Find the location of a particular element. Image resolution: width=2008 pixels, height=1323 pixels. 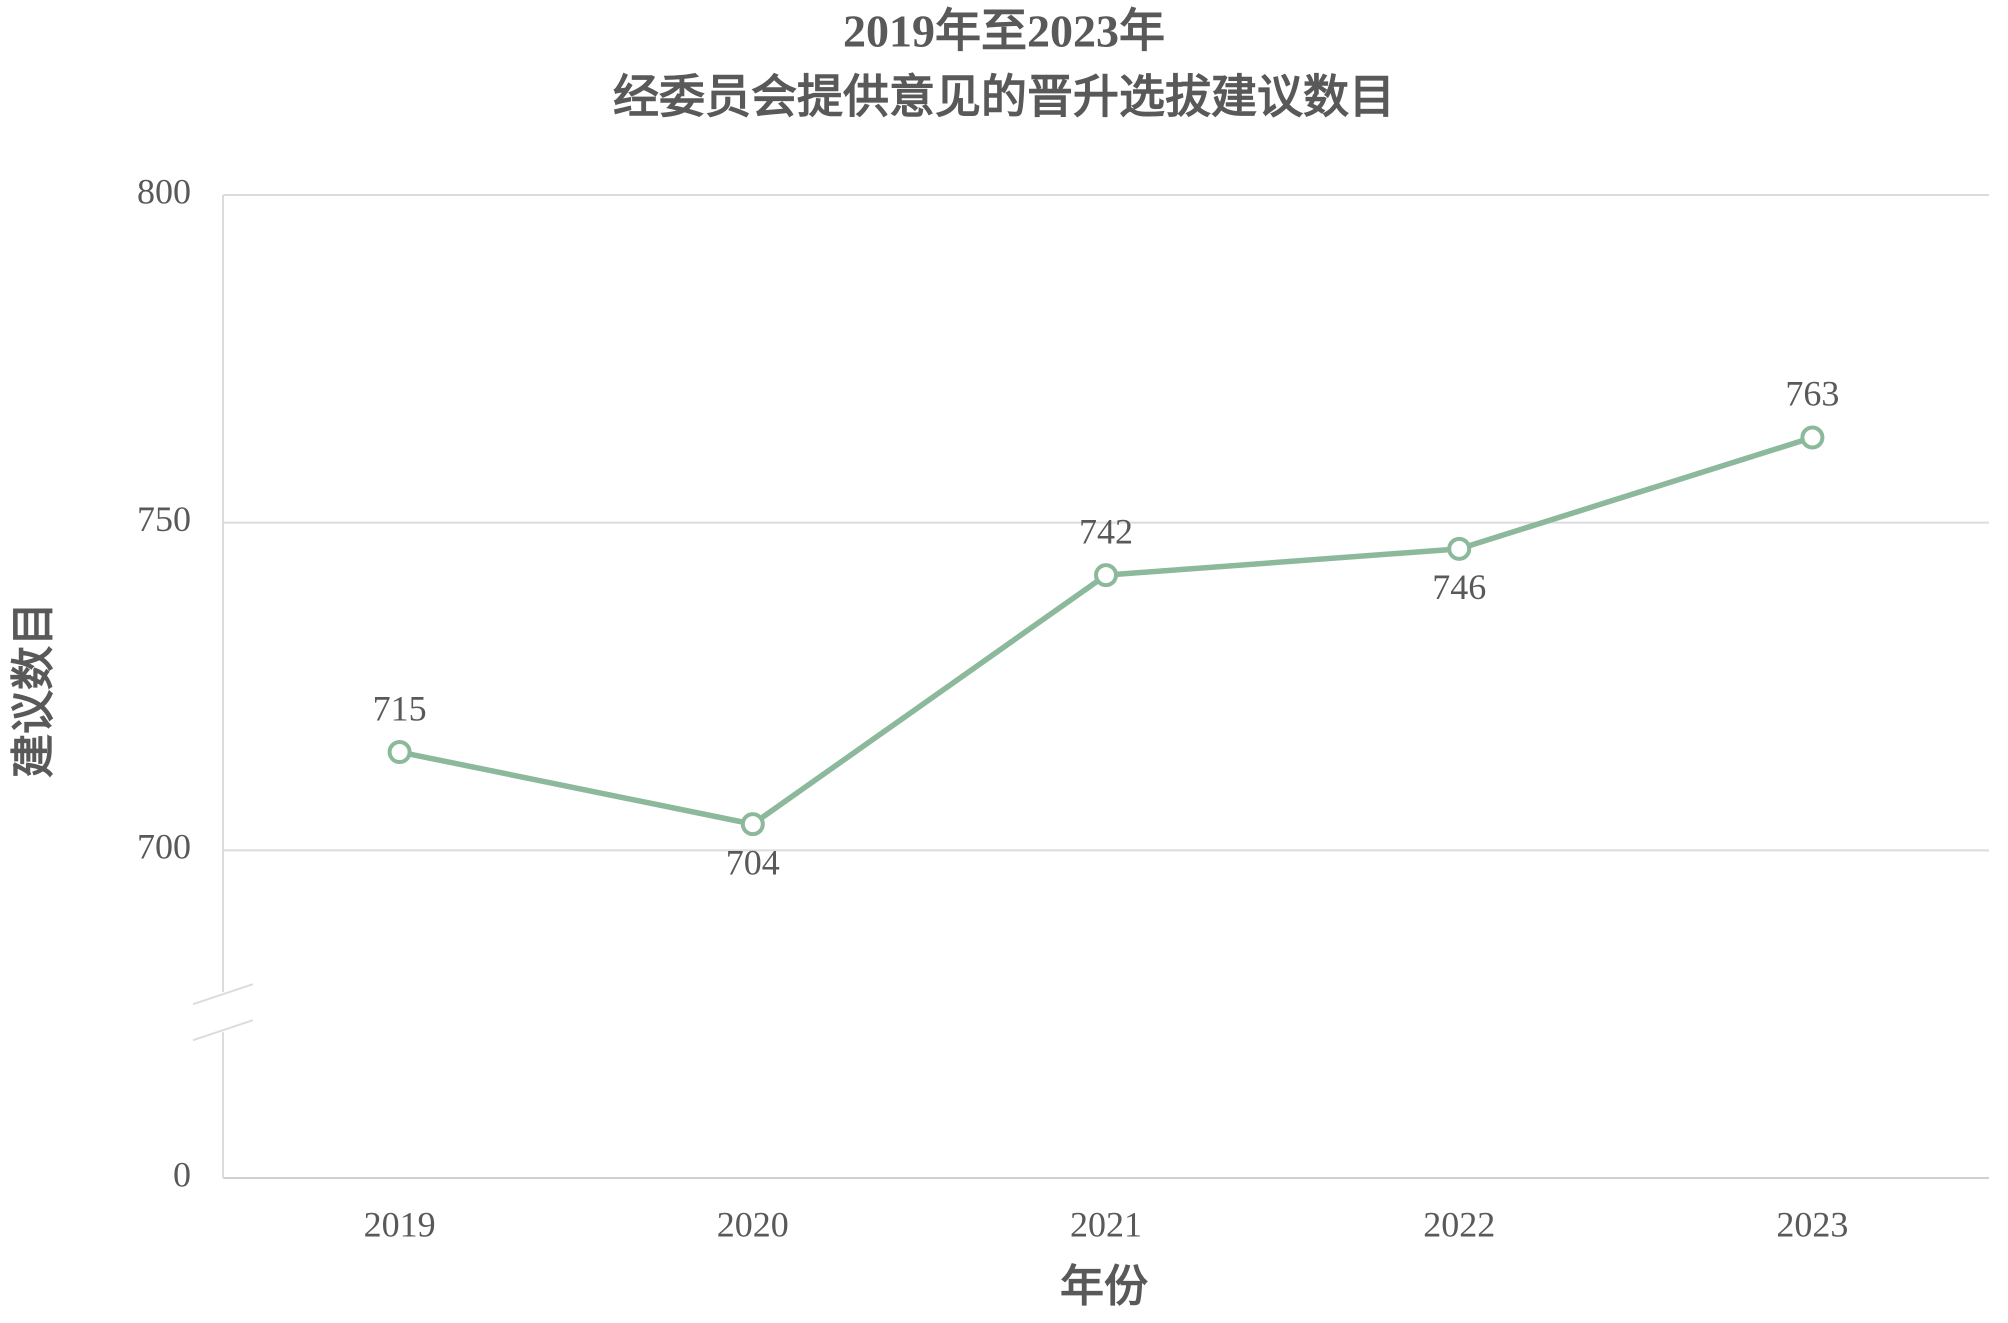

x-tick-label: 2023 is located at coordinates (1812, 1224).